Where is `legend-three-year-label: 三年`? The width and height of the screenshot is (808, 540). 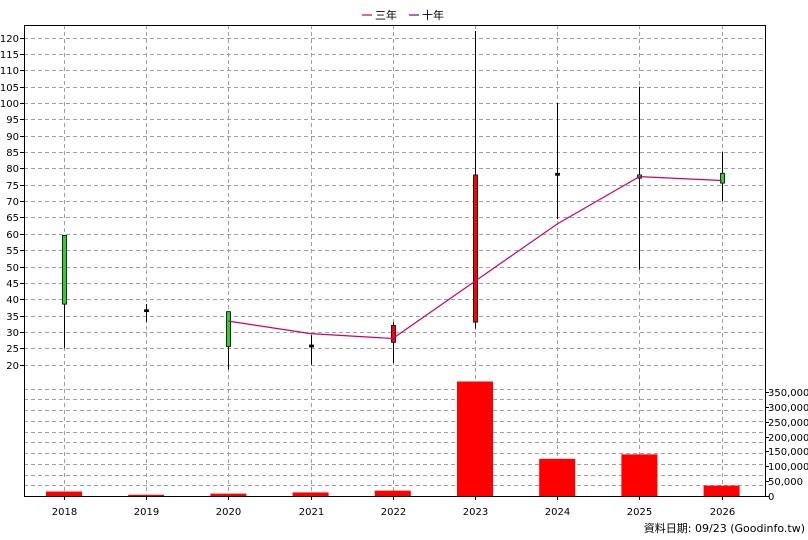 legend-three-year-label: 三年 is located at coordinates (386, 15).